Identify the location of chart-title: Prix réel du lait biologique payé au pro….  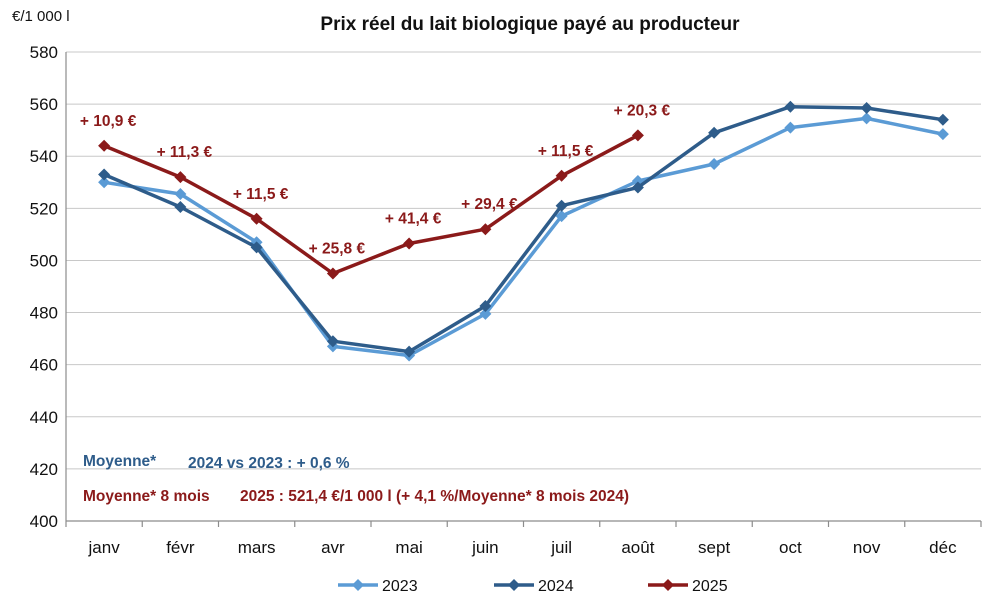
(530, 24).